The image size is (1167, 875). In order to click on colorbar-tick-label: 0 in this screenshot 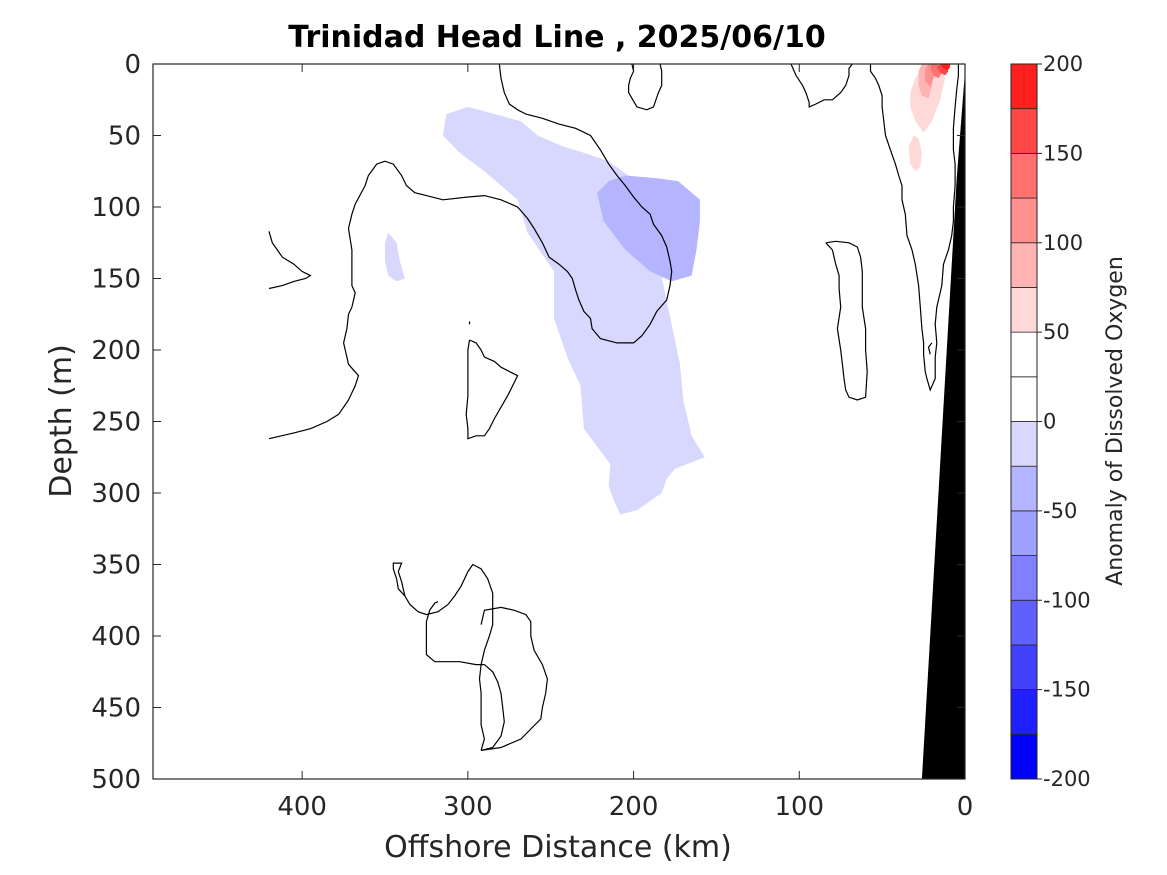, I will do `click(1049, 422)`.